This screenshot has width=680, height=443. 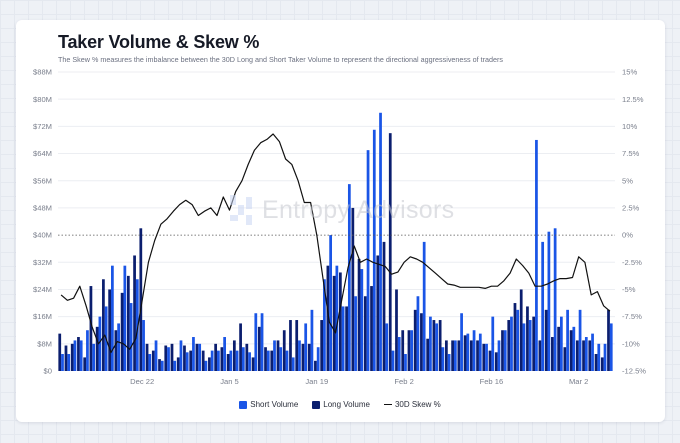 I want to click on y-right-tick-label: 10%, so click(x=629, y=126).